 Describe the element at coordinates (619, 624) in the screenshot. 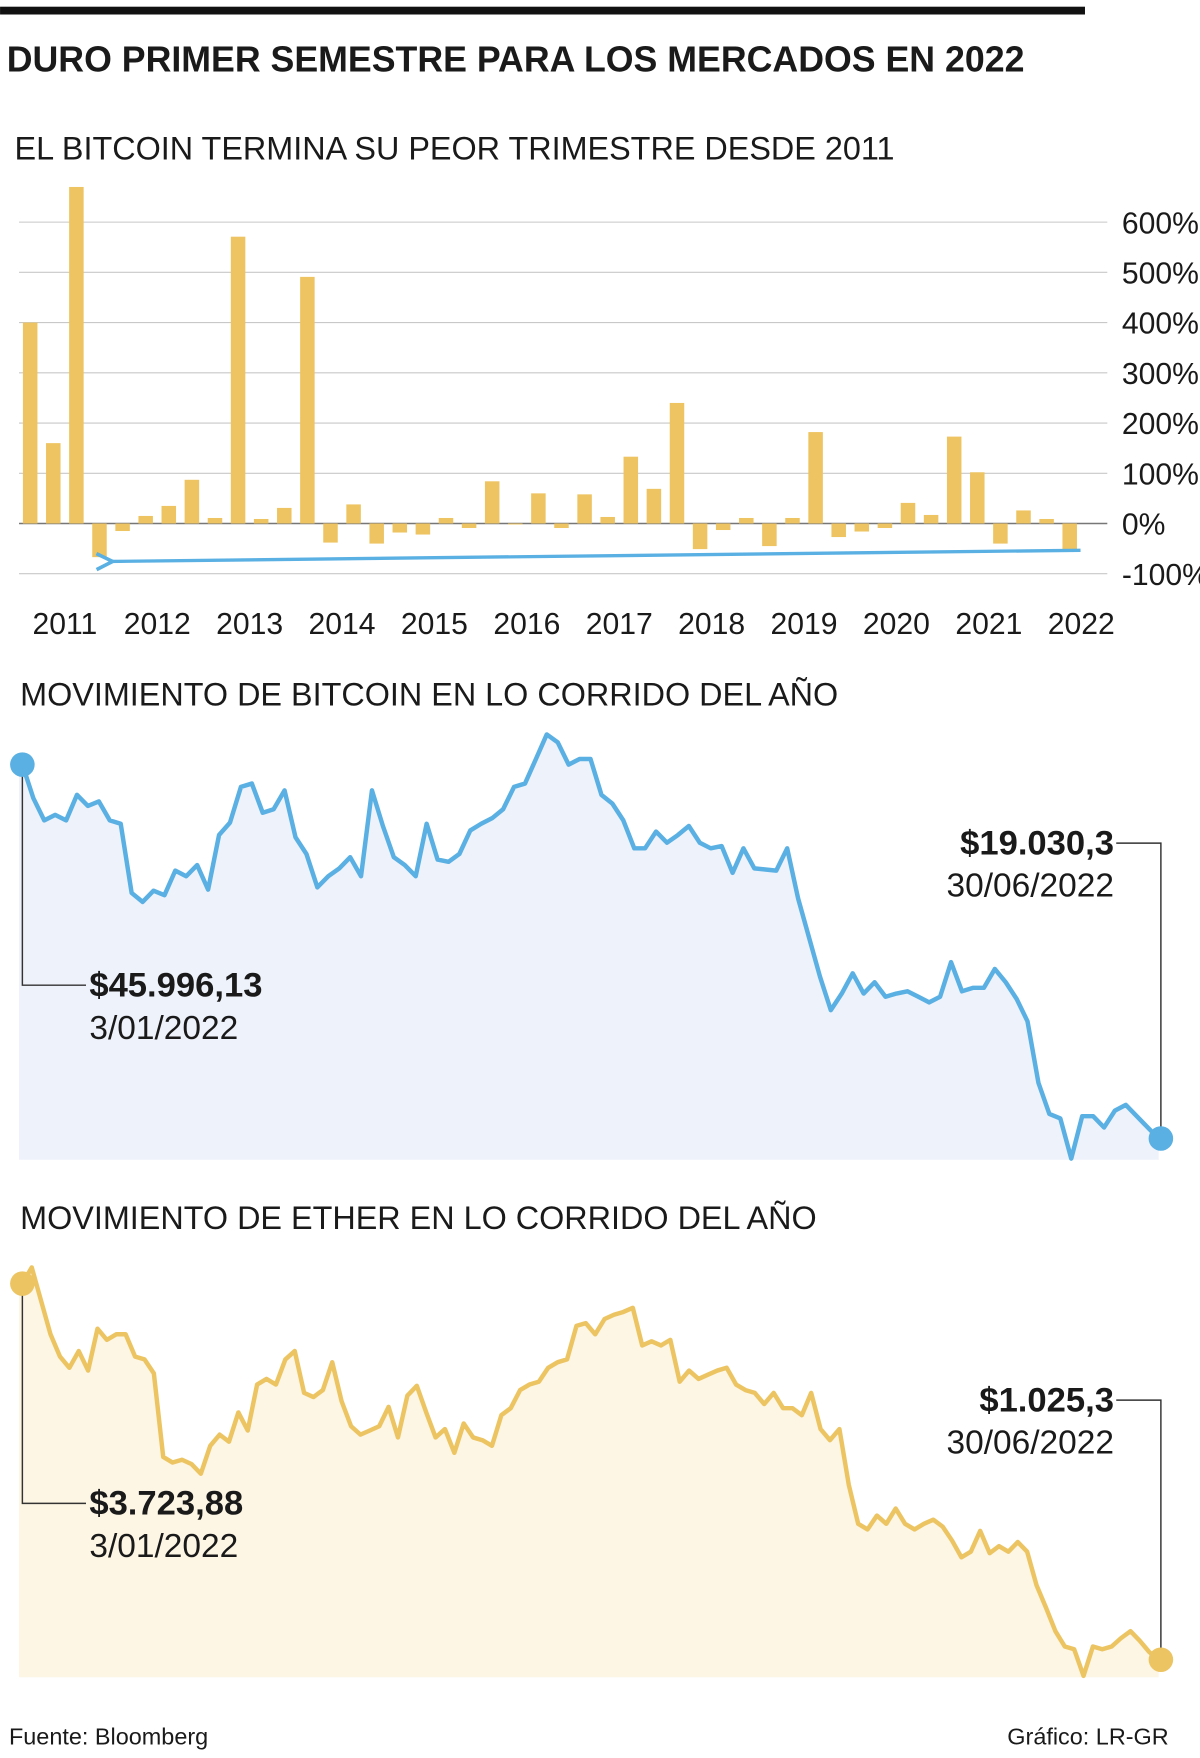

I see `x-tick-label: 2017` at that location.